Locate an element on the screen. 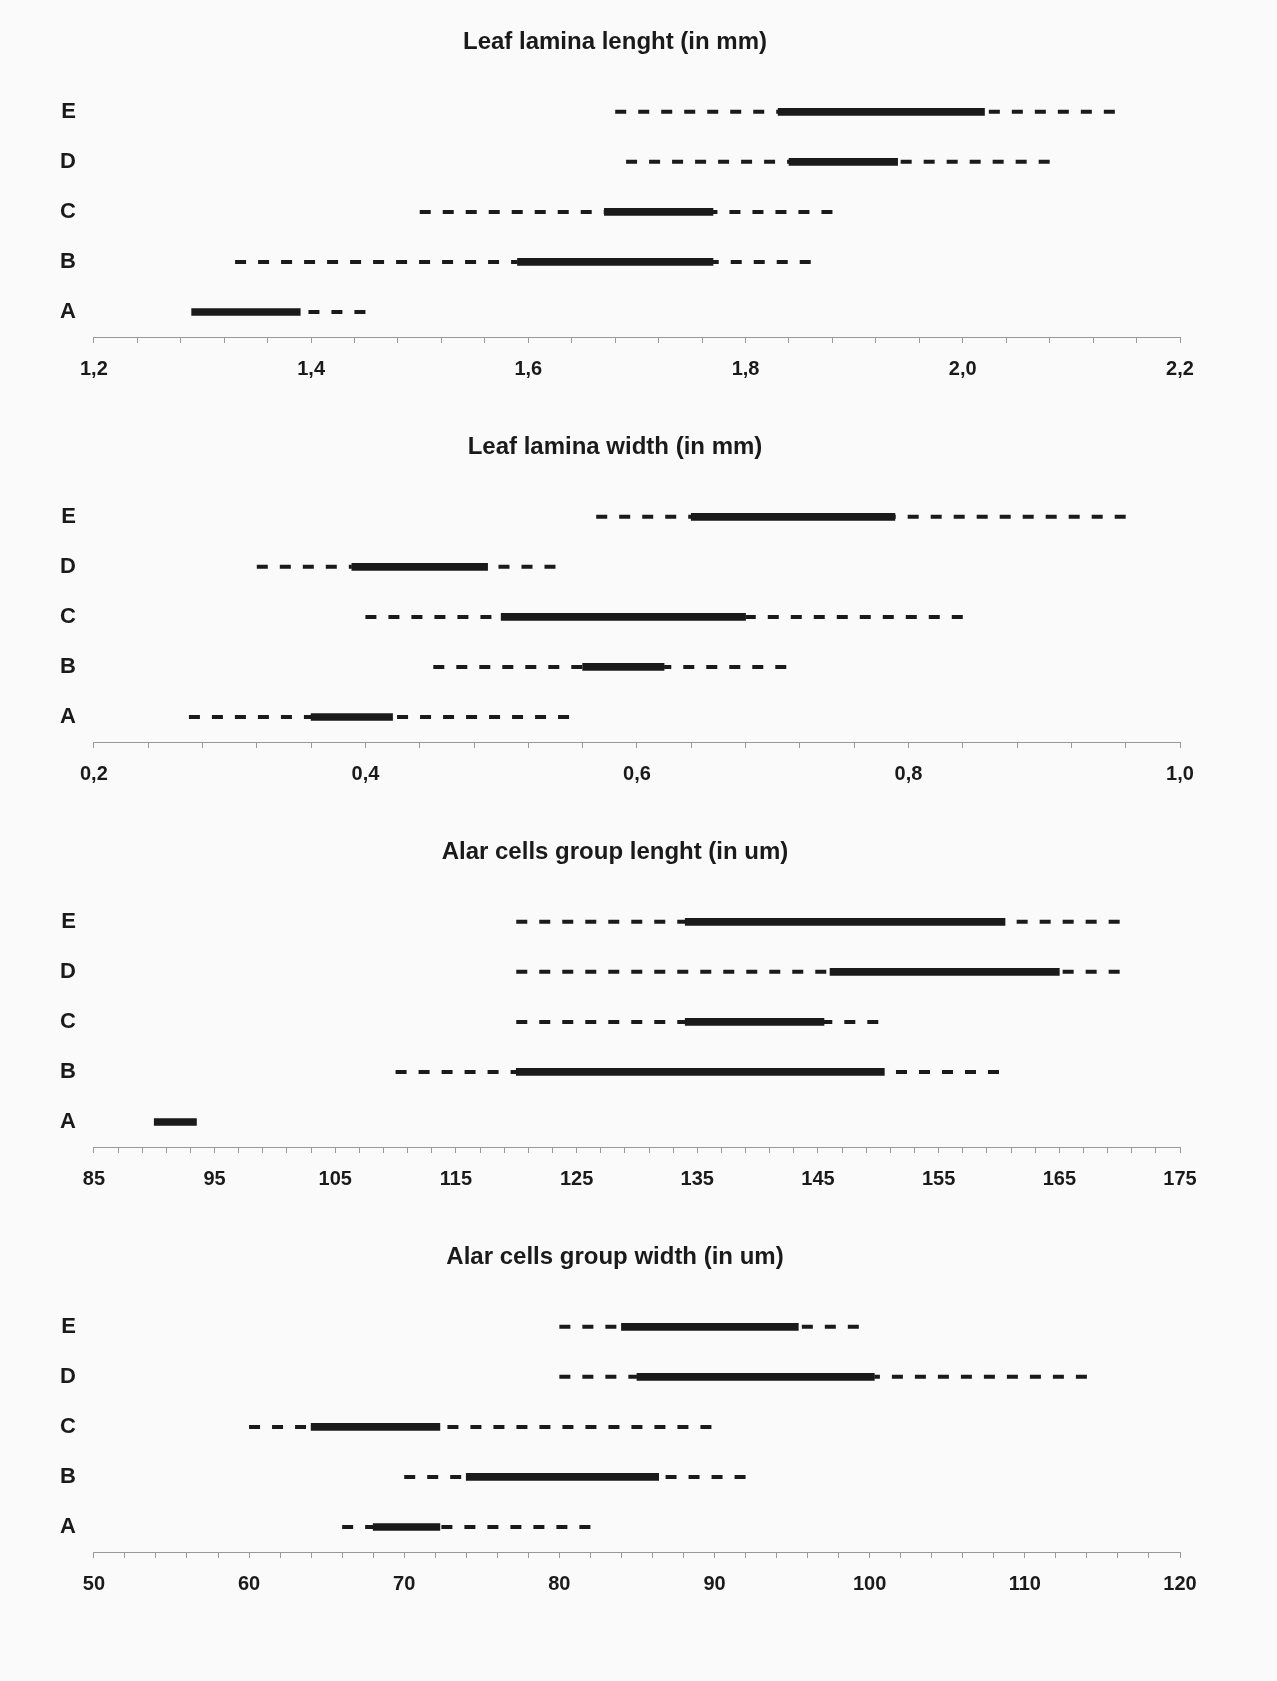 The image size is (1277, 1681). x-tick-label: 2,2 is located at coordinates (1180, 367).